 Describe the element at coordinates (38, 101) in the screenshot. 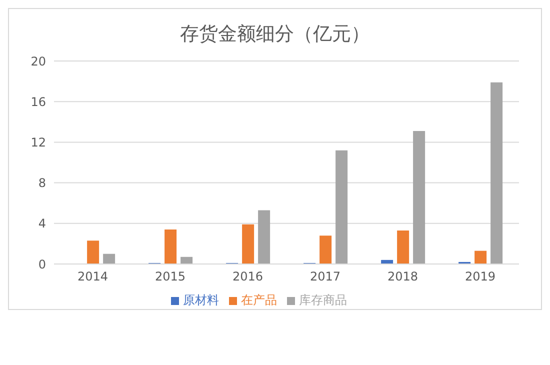

I see `y-tick-label: 16` at that location.